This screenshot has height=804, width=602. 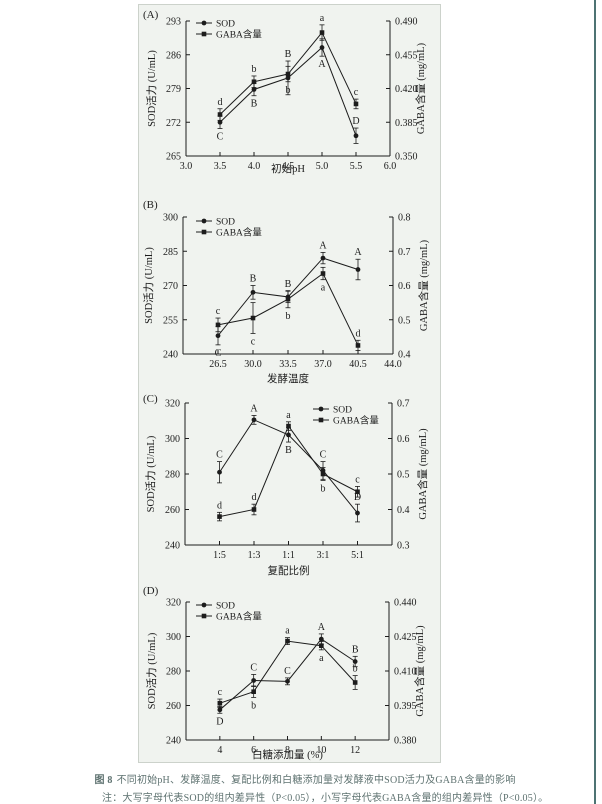 What do you see at coordinates (406, 123) in the screenshot?
I see `svg-text: 0.385` at bounding box center [406, 123].